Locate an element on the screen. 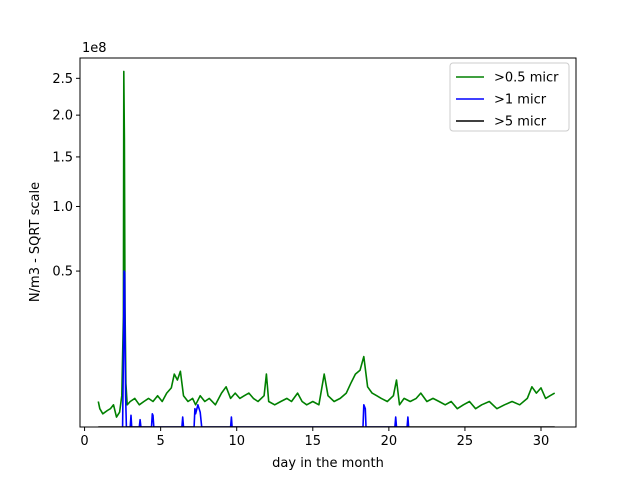 This screenshot has width=640, height=480. y-tick-label: 2.0 is located at coordinates (62, 116).